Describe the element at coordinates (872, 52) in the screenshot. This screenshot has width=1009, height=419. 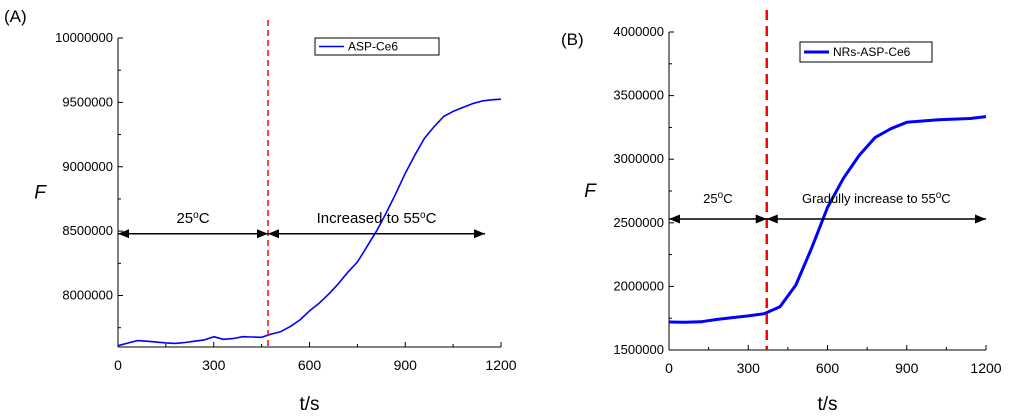
I see `panel-b-legend-label: NRs-ASP-Ce6` at that location.